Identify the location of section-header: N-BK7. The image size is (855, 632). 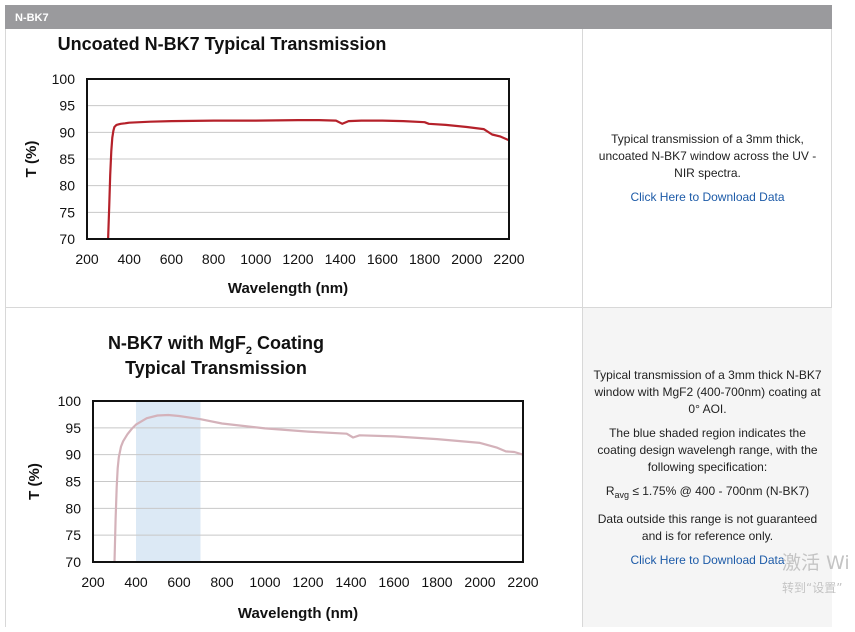
(418, 17).